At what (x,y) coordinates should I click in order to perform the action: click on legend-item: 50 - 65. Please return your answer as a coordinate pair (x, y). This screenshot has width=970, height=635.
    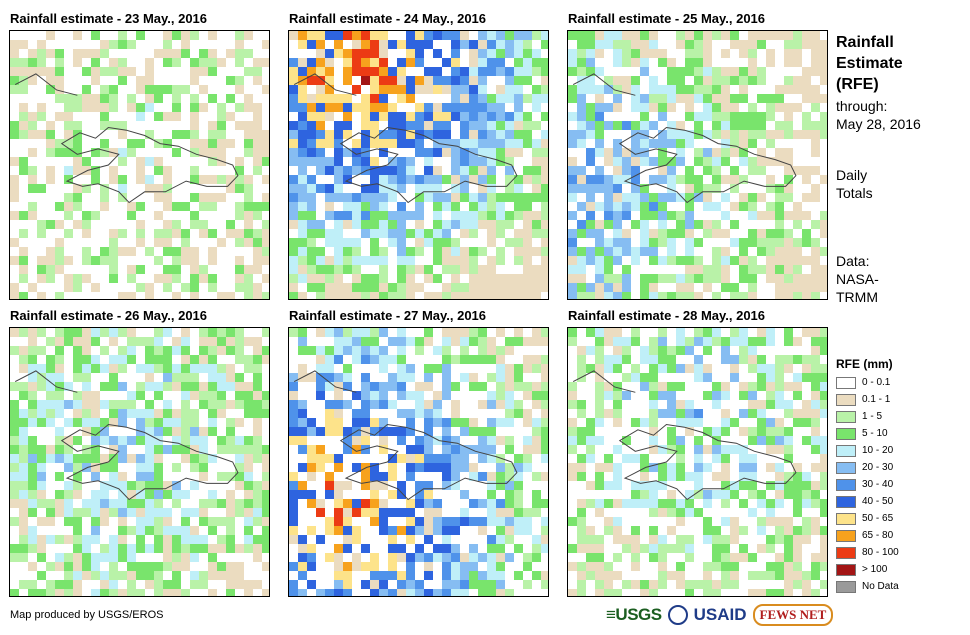
    Looking at the image, I should click on (867, 518).